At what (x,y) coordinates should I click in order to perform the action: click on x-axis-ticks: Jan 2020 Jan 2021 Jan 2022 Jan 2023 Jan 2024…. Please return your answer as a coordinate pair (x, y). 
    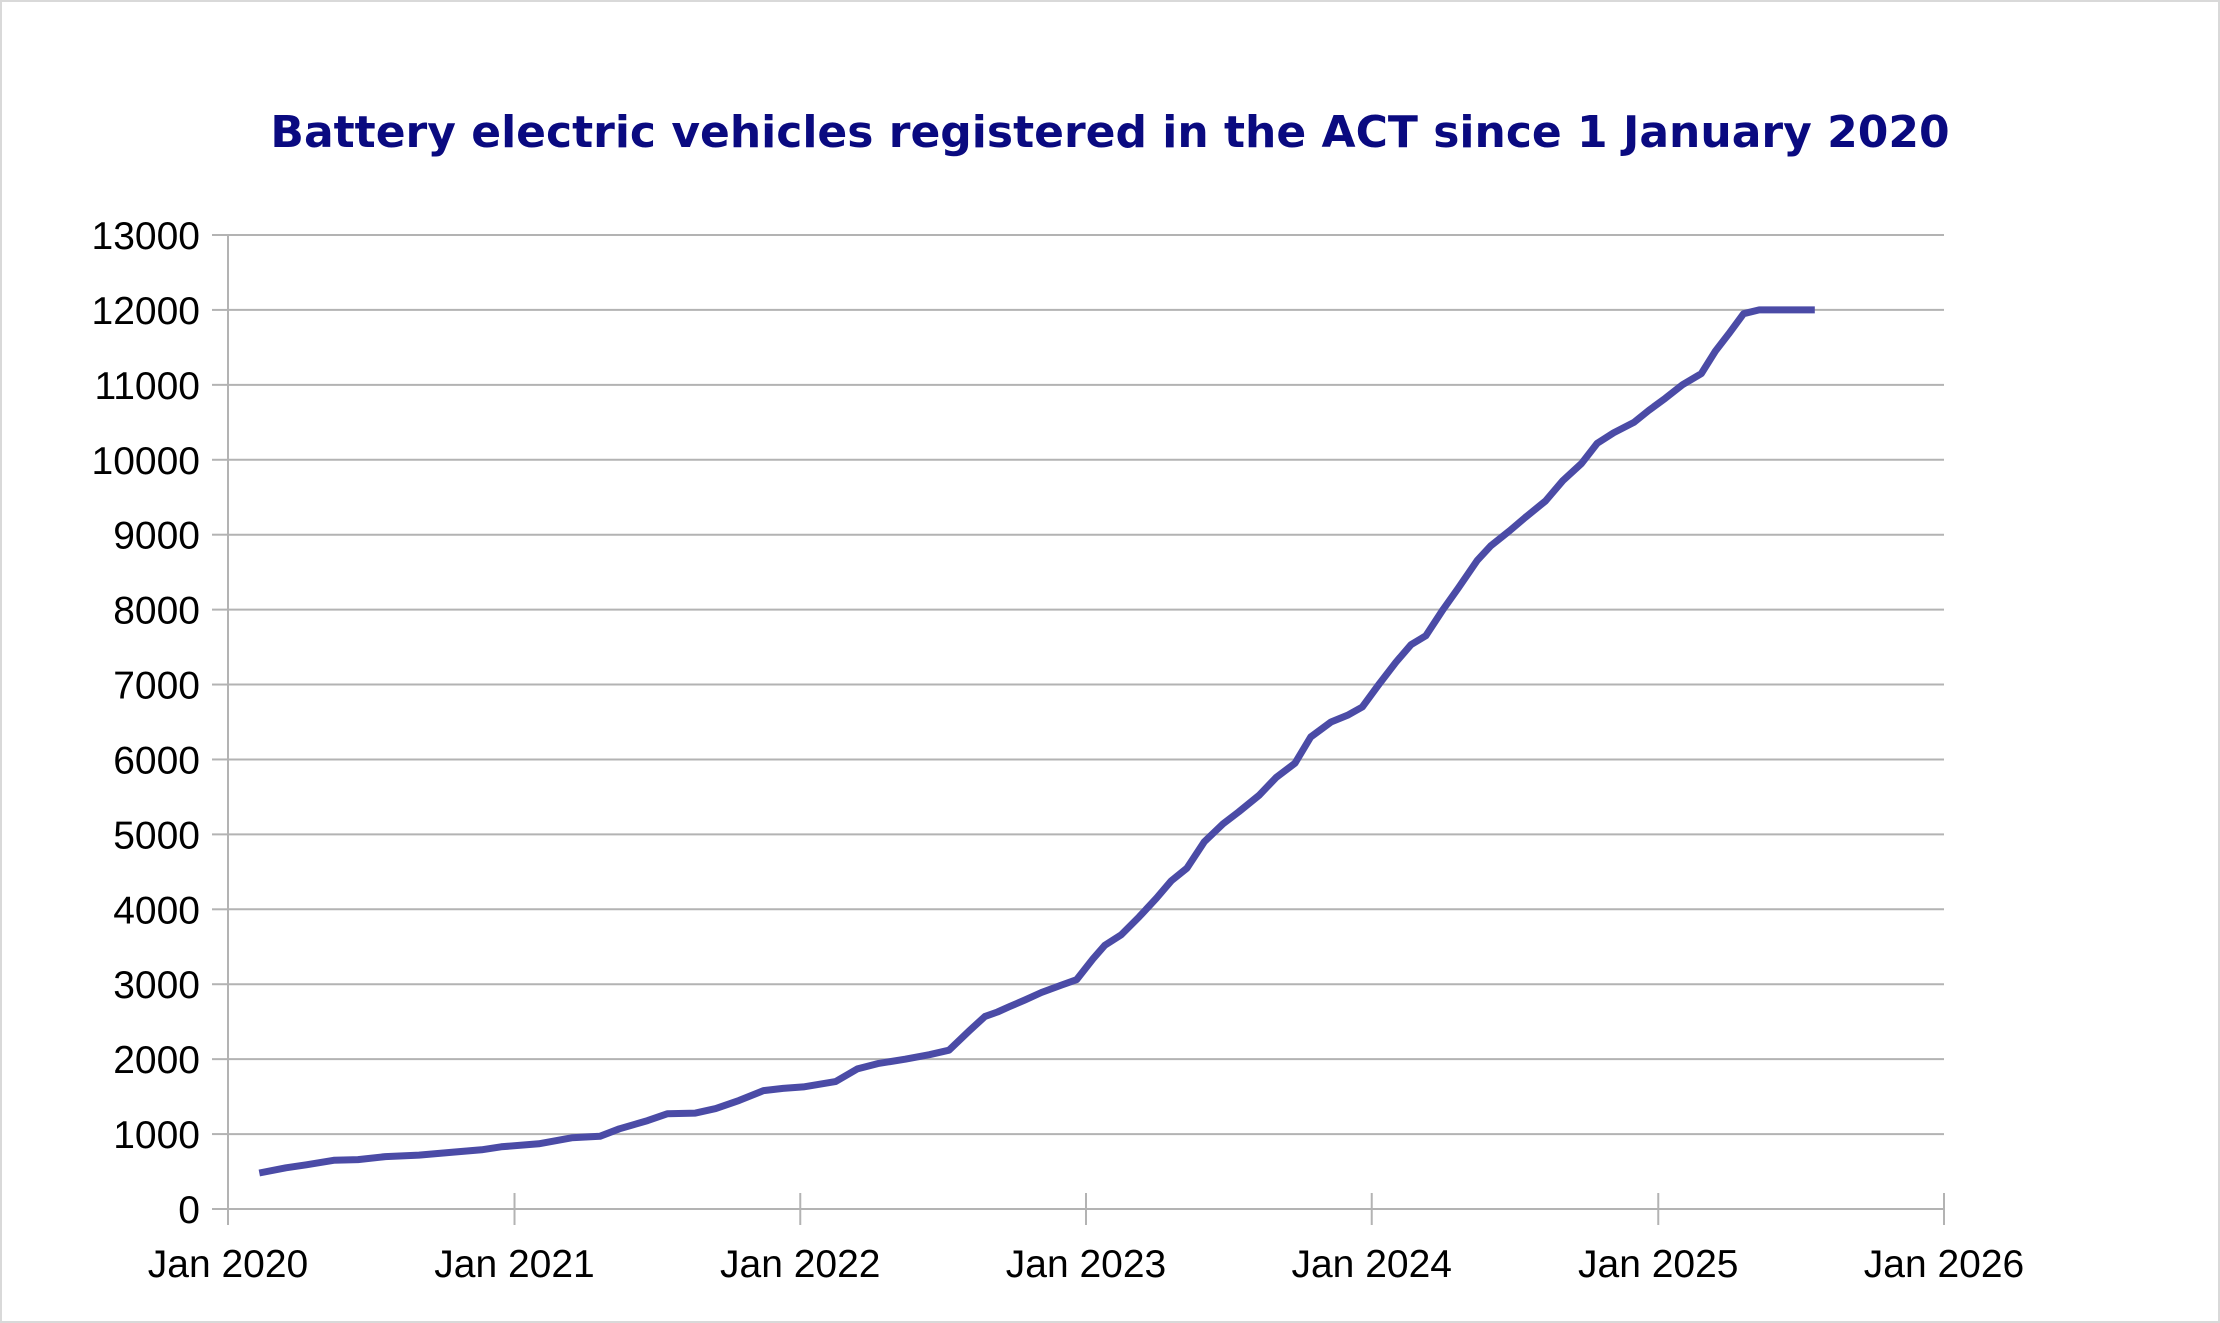
    Looking at the image, I should click on (1086, 1239).